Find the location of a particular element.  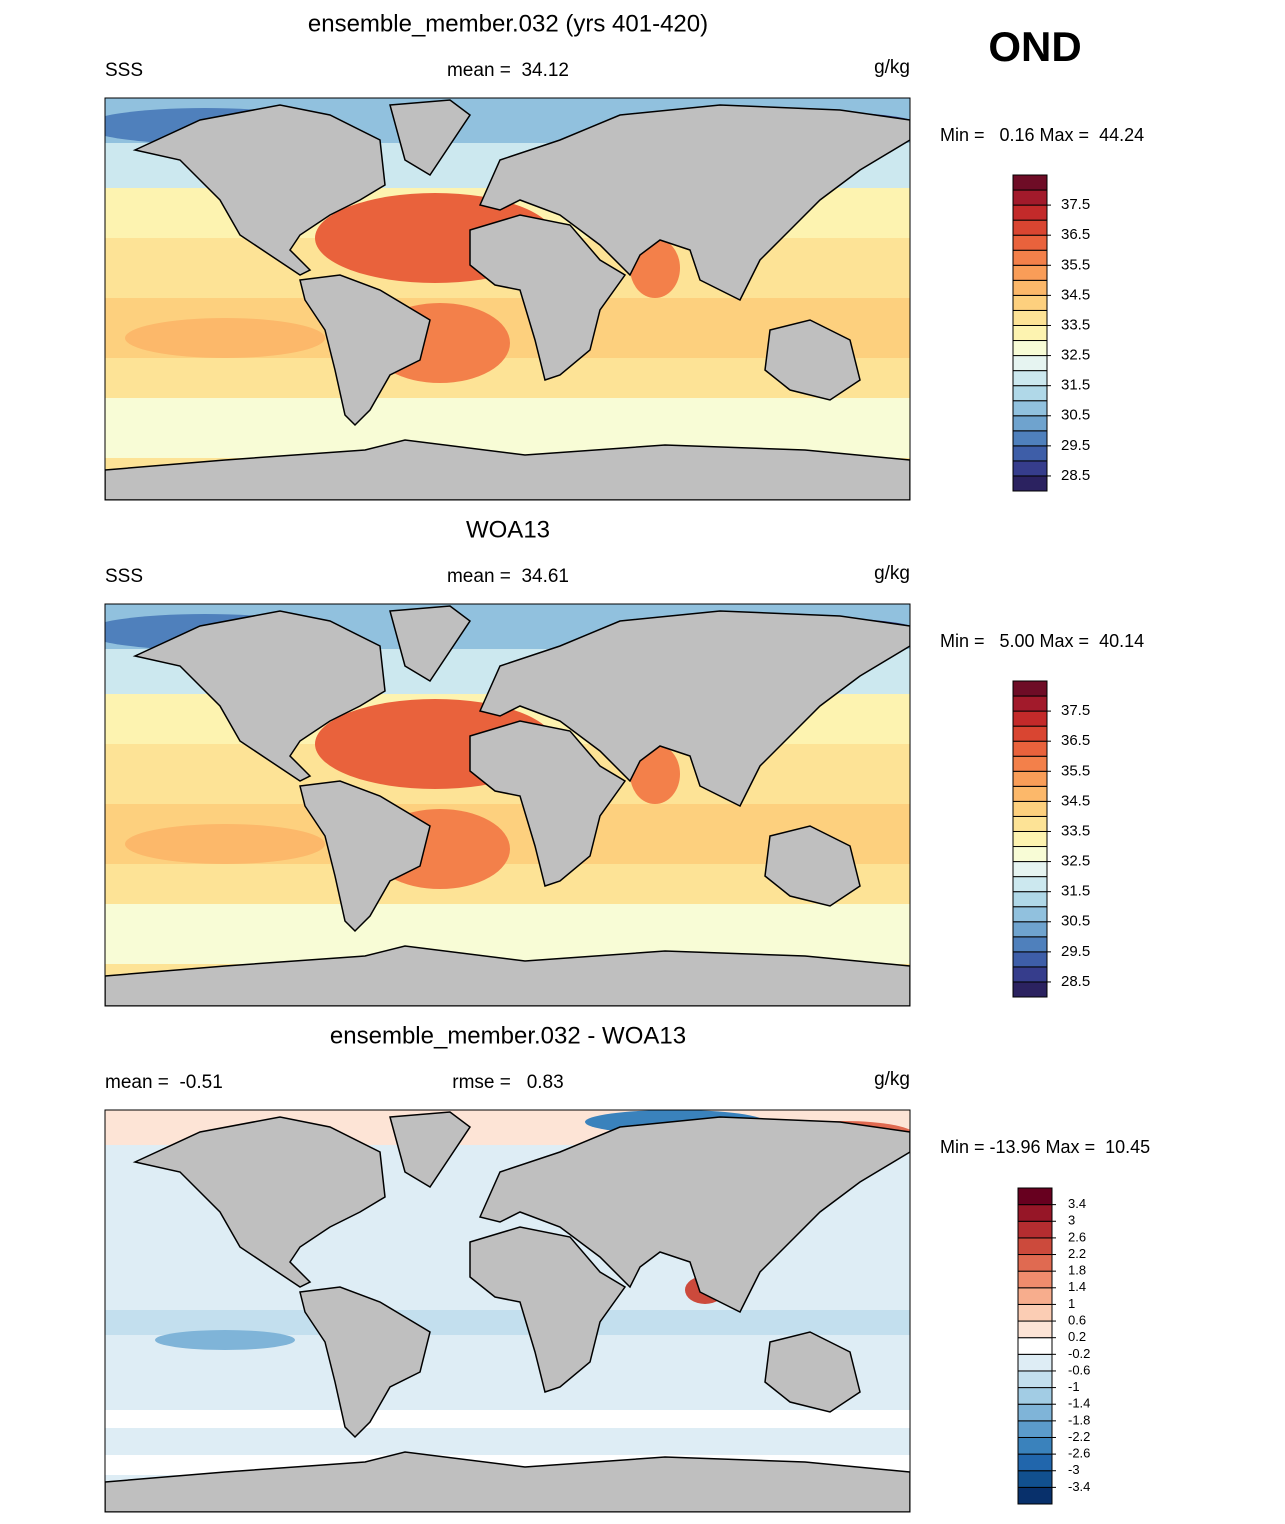

center-label: mean = 34.61 is located at coordinates (508, 576).